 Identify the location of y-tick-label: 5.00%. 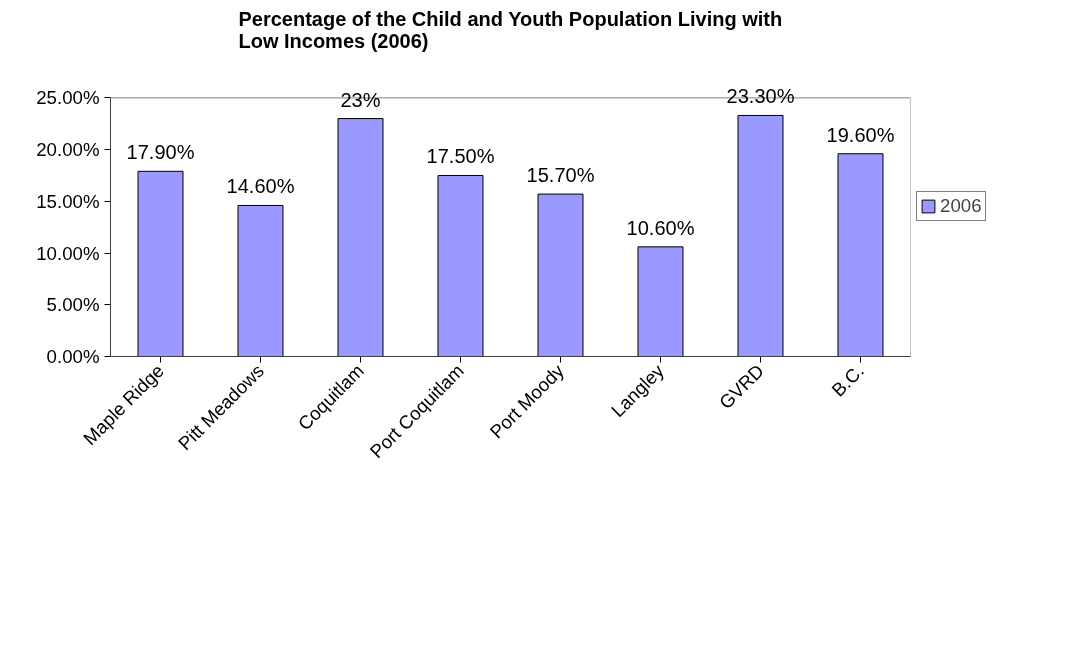
(73, 305).